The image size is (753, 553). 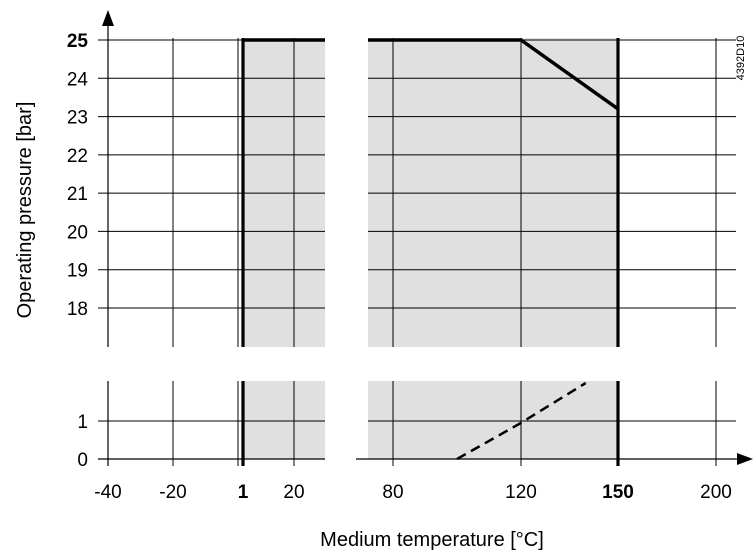 What do you see at coordinates (78, 41) in the screenshot?
I see `y-tick-label-25: 25` at bounding box center [78, 41].